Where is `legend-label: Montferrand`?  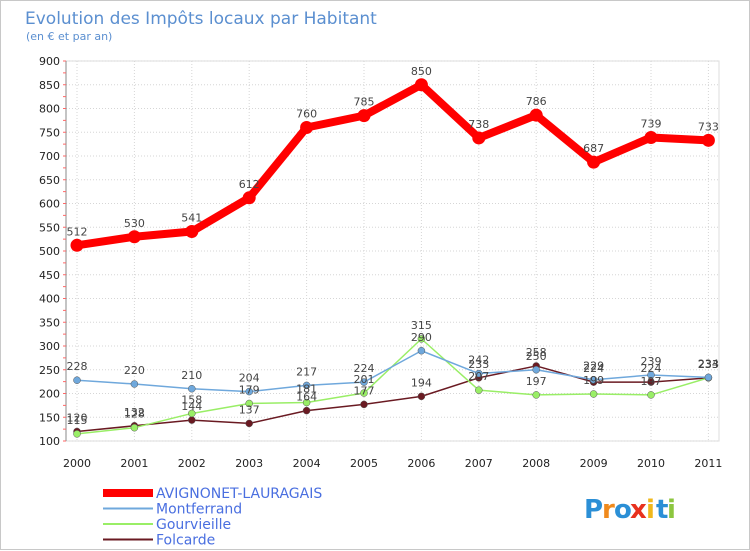
legend-label: Montferrand is located at coordinates (199, 510).